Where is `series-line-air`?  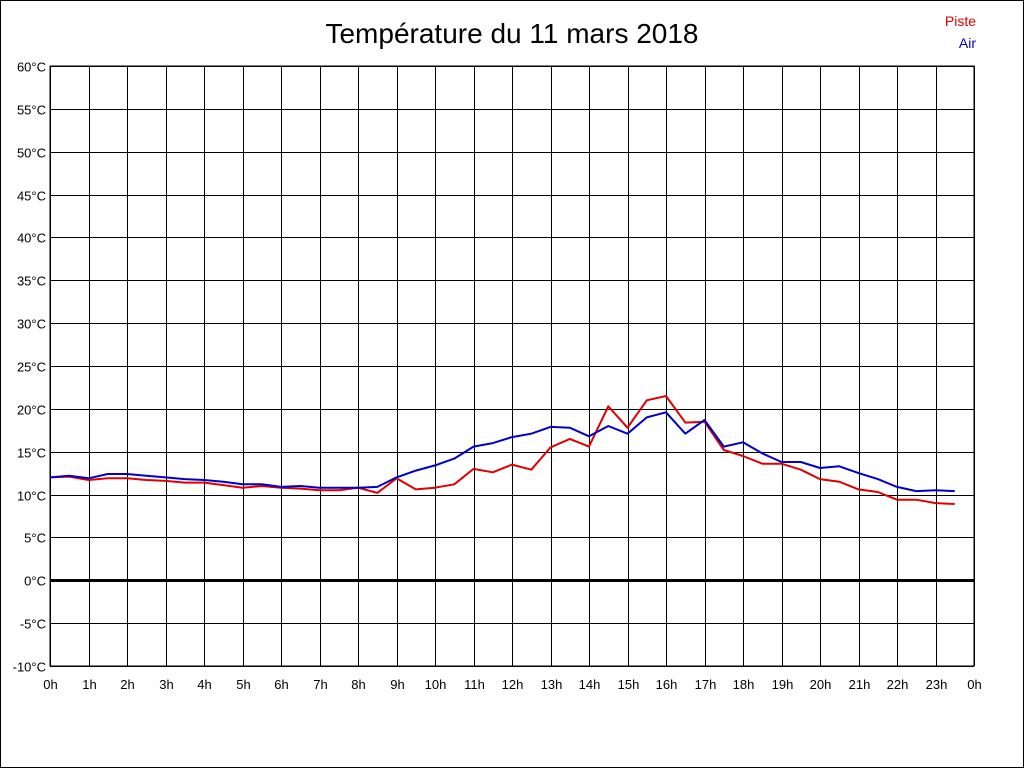 series-line-air is located at coordinates (502, 452).